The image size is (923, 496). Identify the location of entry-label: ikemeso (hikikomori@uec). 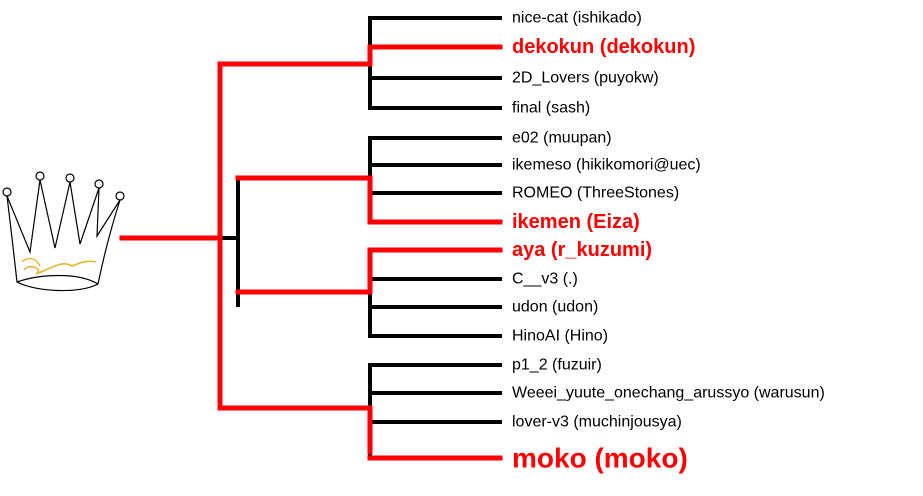
(606, 165).